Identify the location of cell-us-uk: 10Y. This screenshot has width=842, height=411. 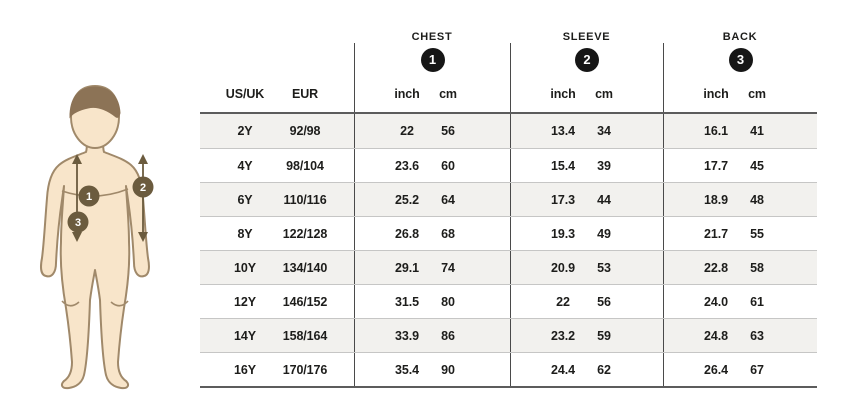
(245, 267).